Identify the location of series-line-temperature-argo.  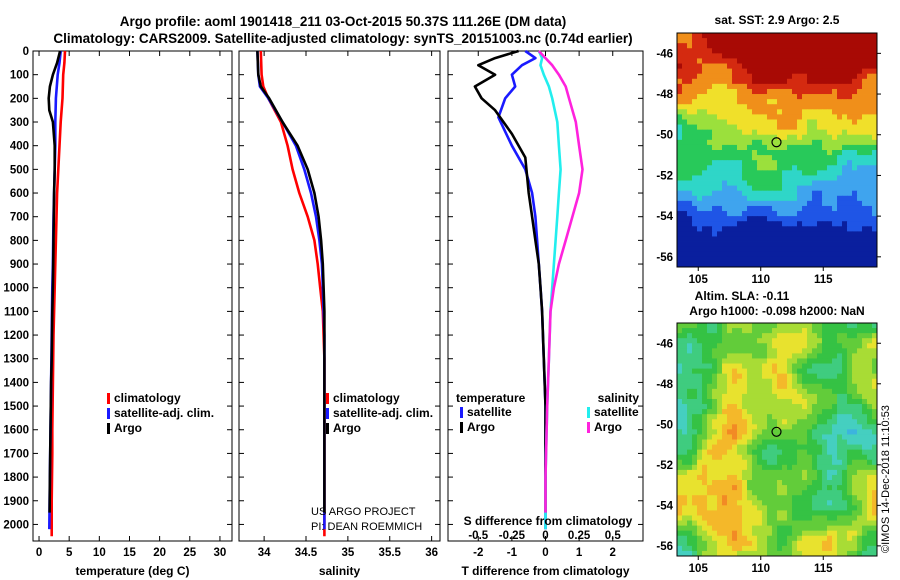
(510, 281).